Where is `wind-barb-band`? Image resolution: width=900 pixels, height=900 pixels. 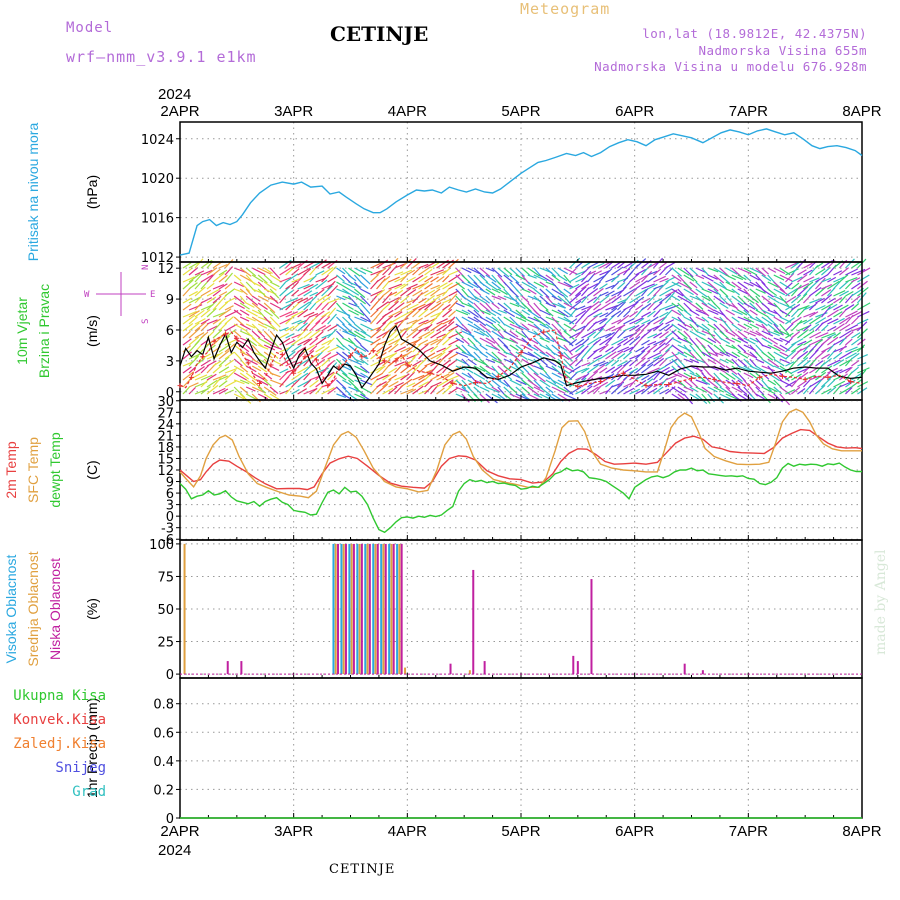
wind-barb-band is located at coordinates (732, 336).